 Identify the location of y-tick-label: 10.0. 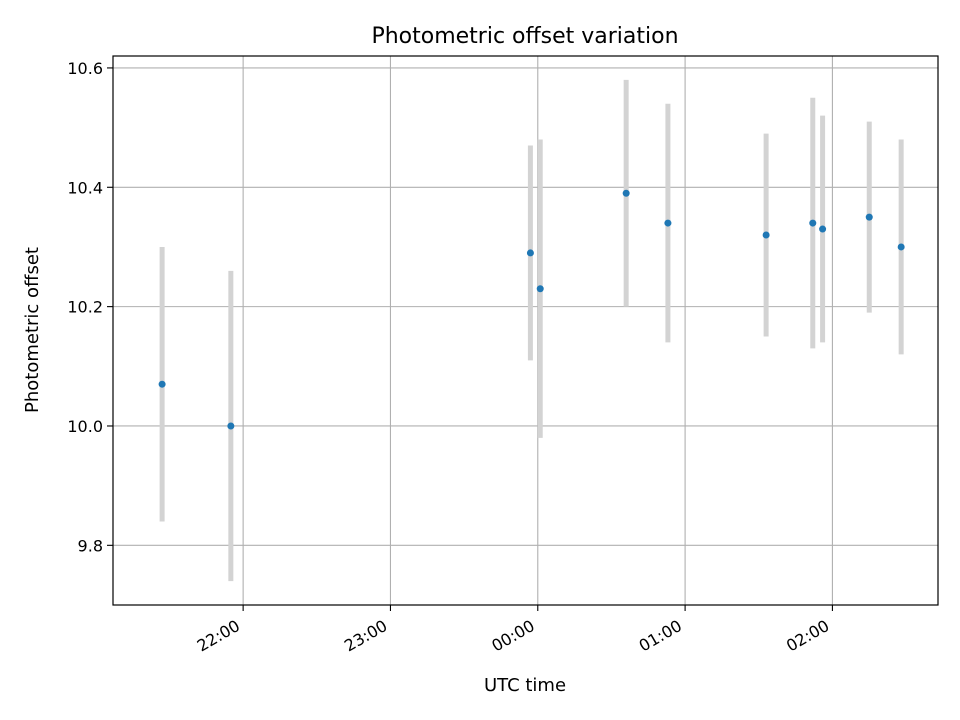
(85, 426).